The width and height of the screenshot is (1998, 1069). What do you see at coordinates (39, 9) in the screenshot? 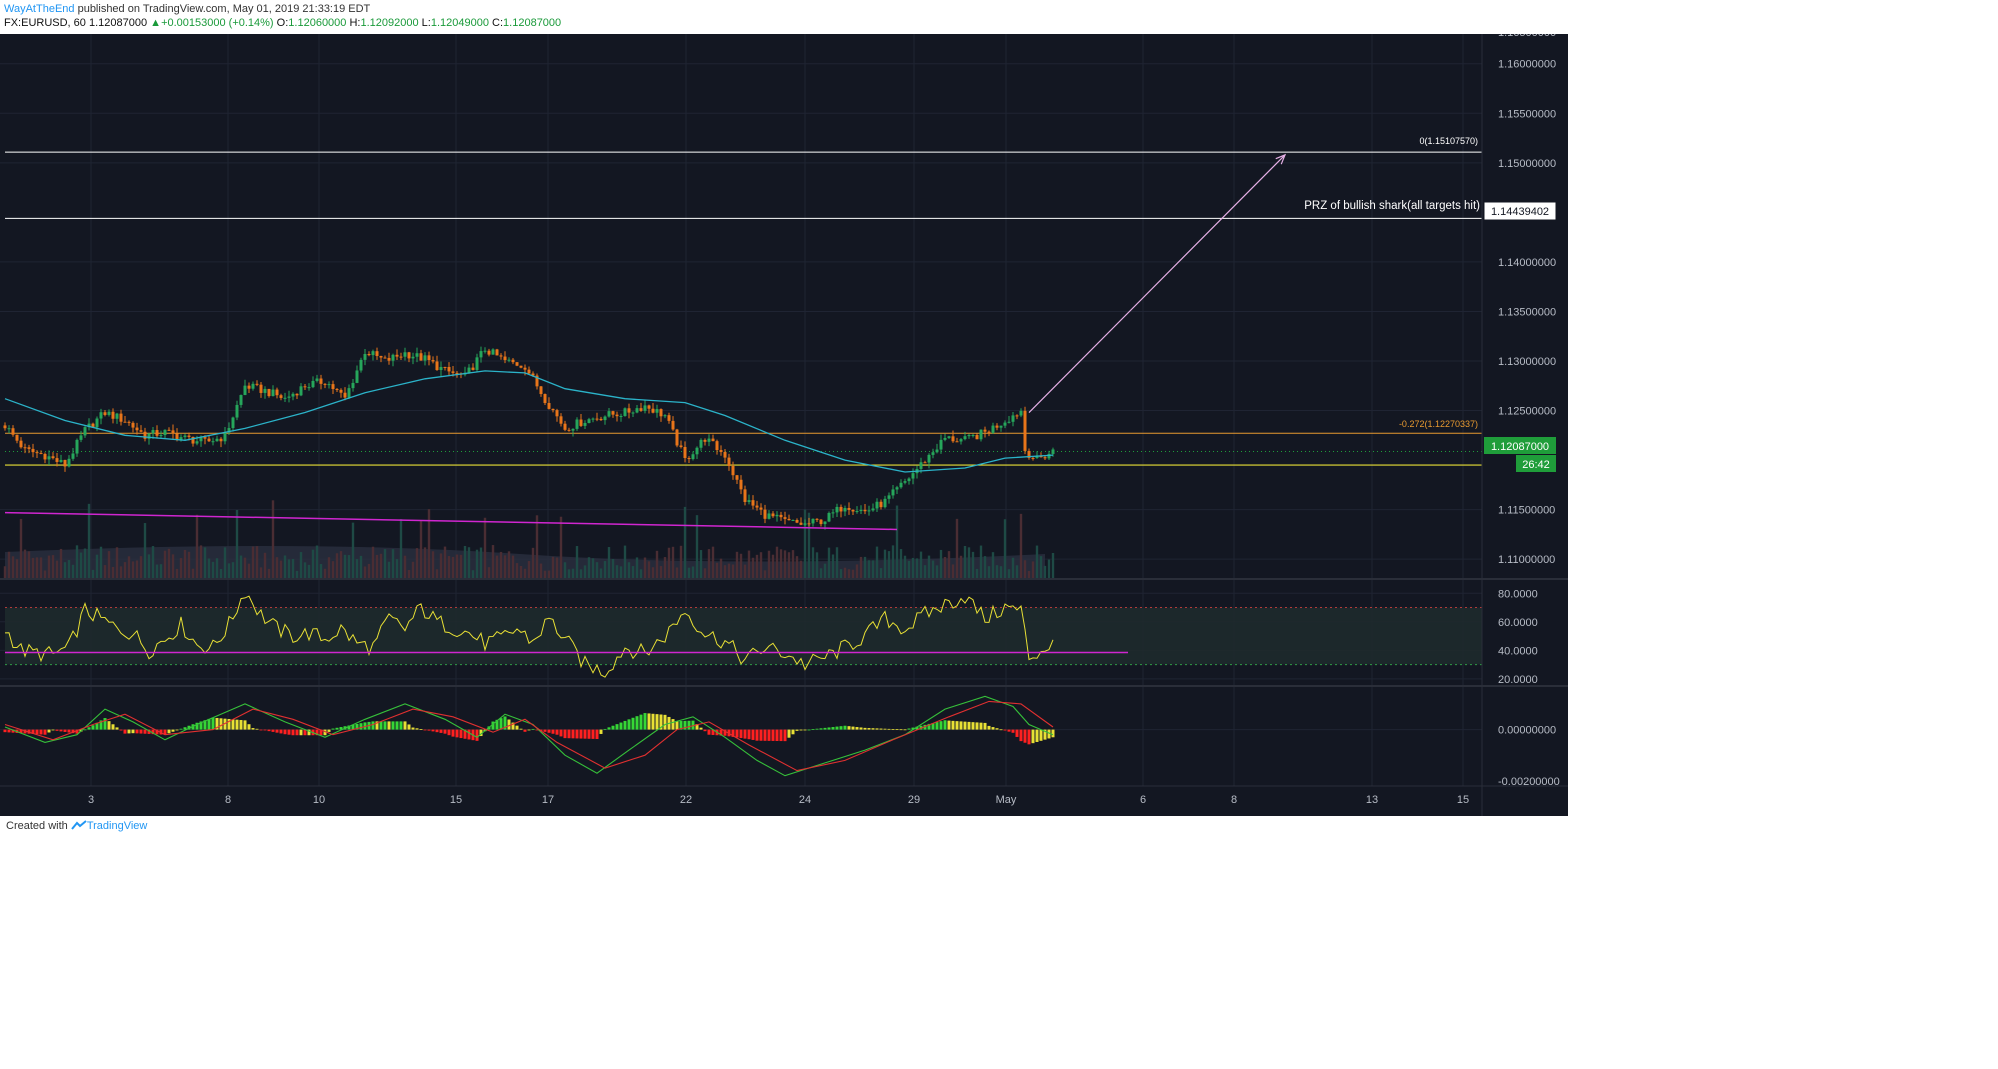
I see `author-link: WayAtTheEnd` at bounding box center [39, 9].